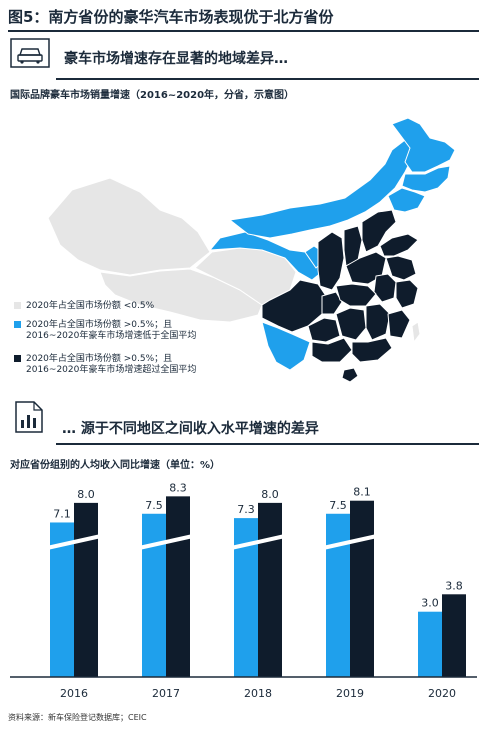 The width and height of the screenshot is (487, 729). Describe the element at coordinates (178, 586) in the screenshot. I see `bar-2017-series2` at that location.